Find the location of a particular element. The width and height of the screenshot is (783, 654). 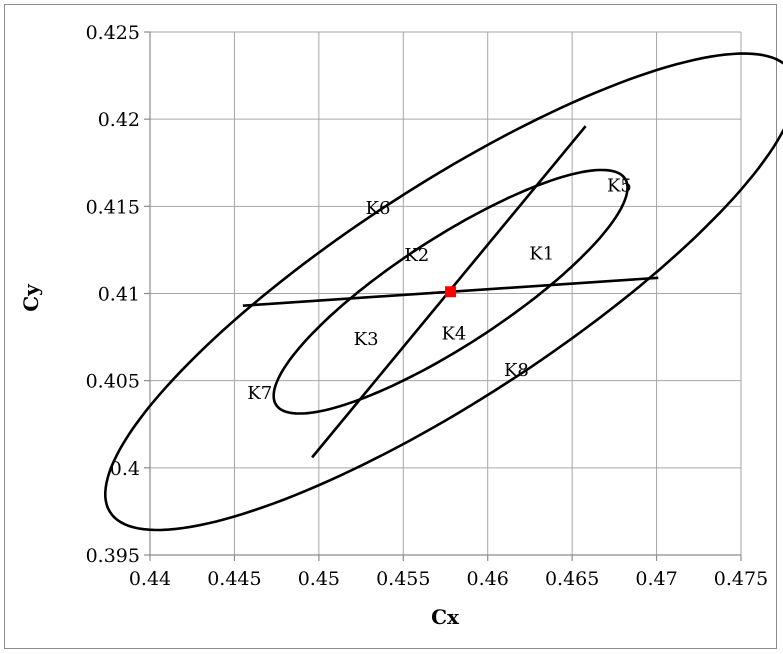

region-label: K2 is located at coordinates (416, 255).